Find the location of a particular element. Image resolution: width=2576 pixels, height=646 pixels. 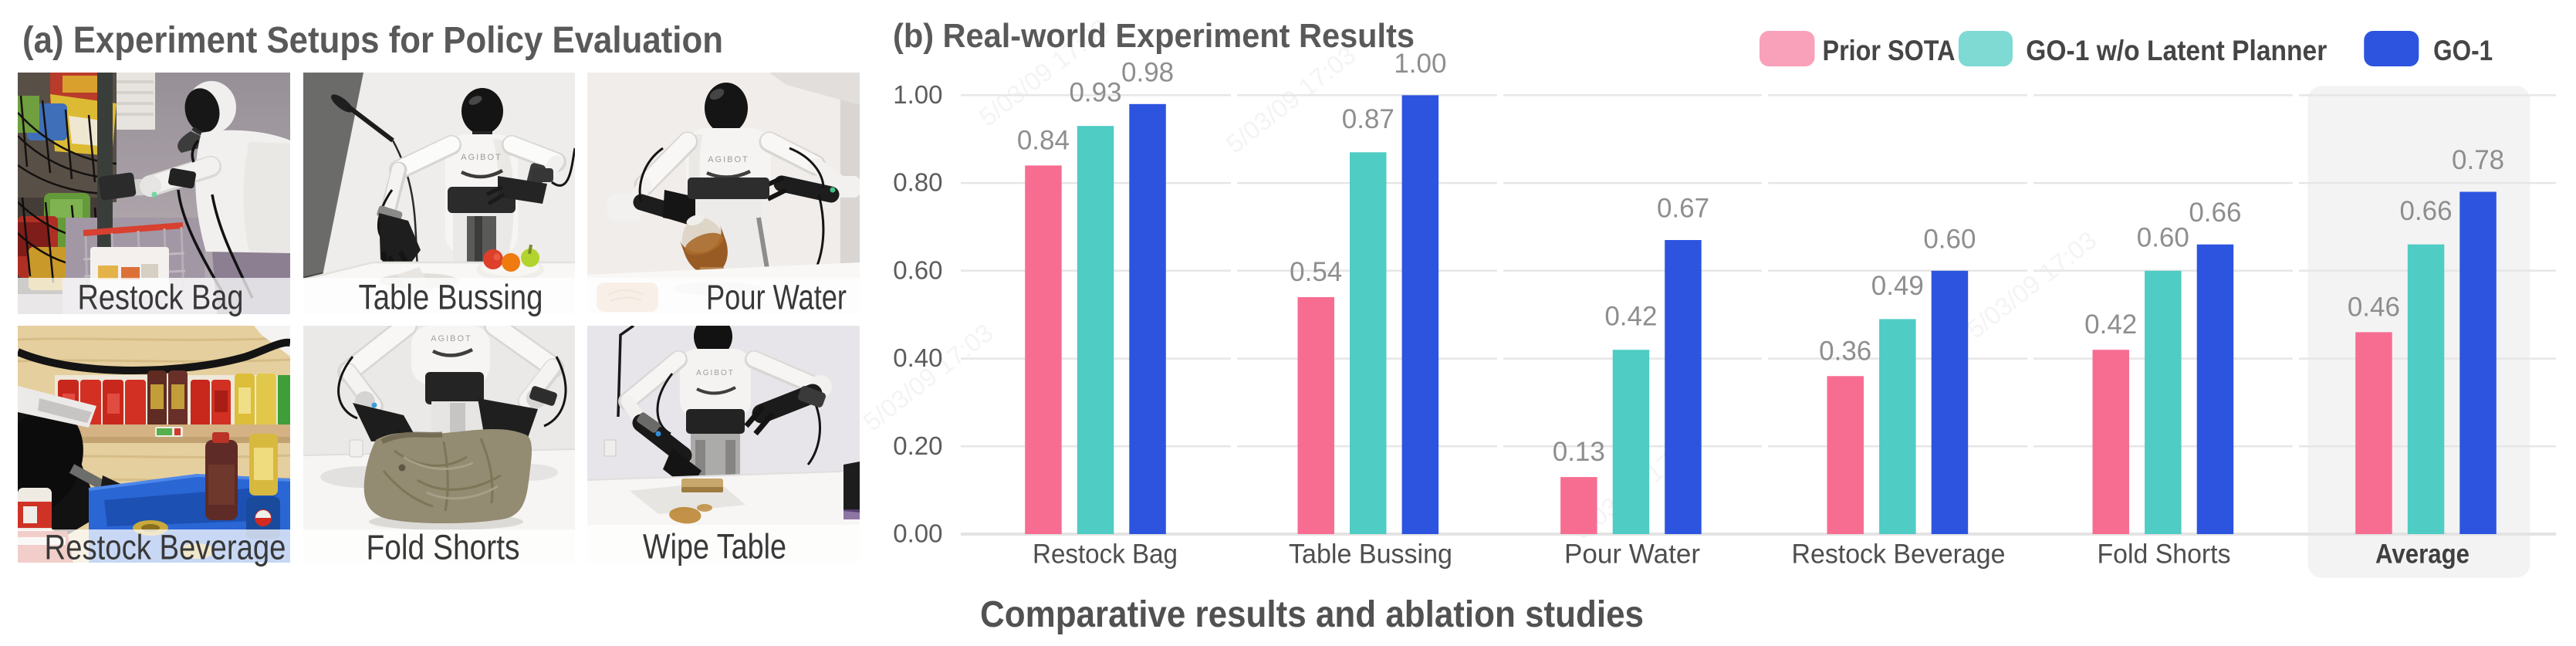

svg-text: 0.46 is located at coordinates (2374, 307).